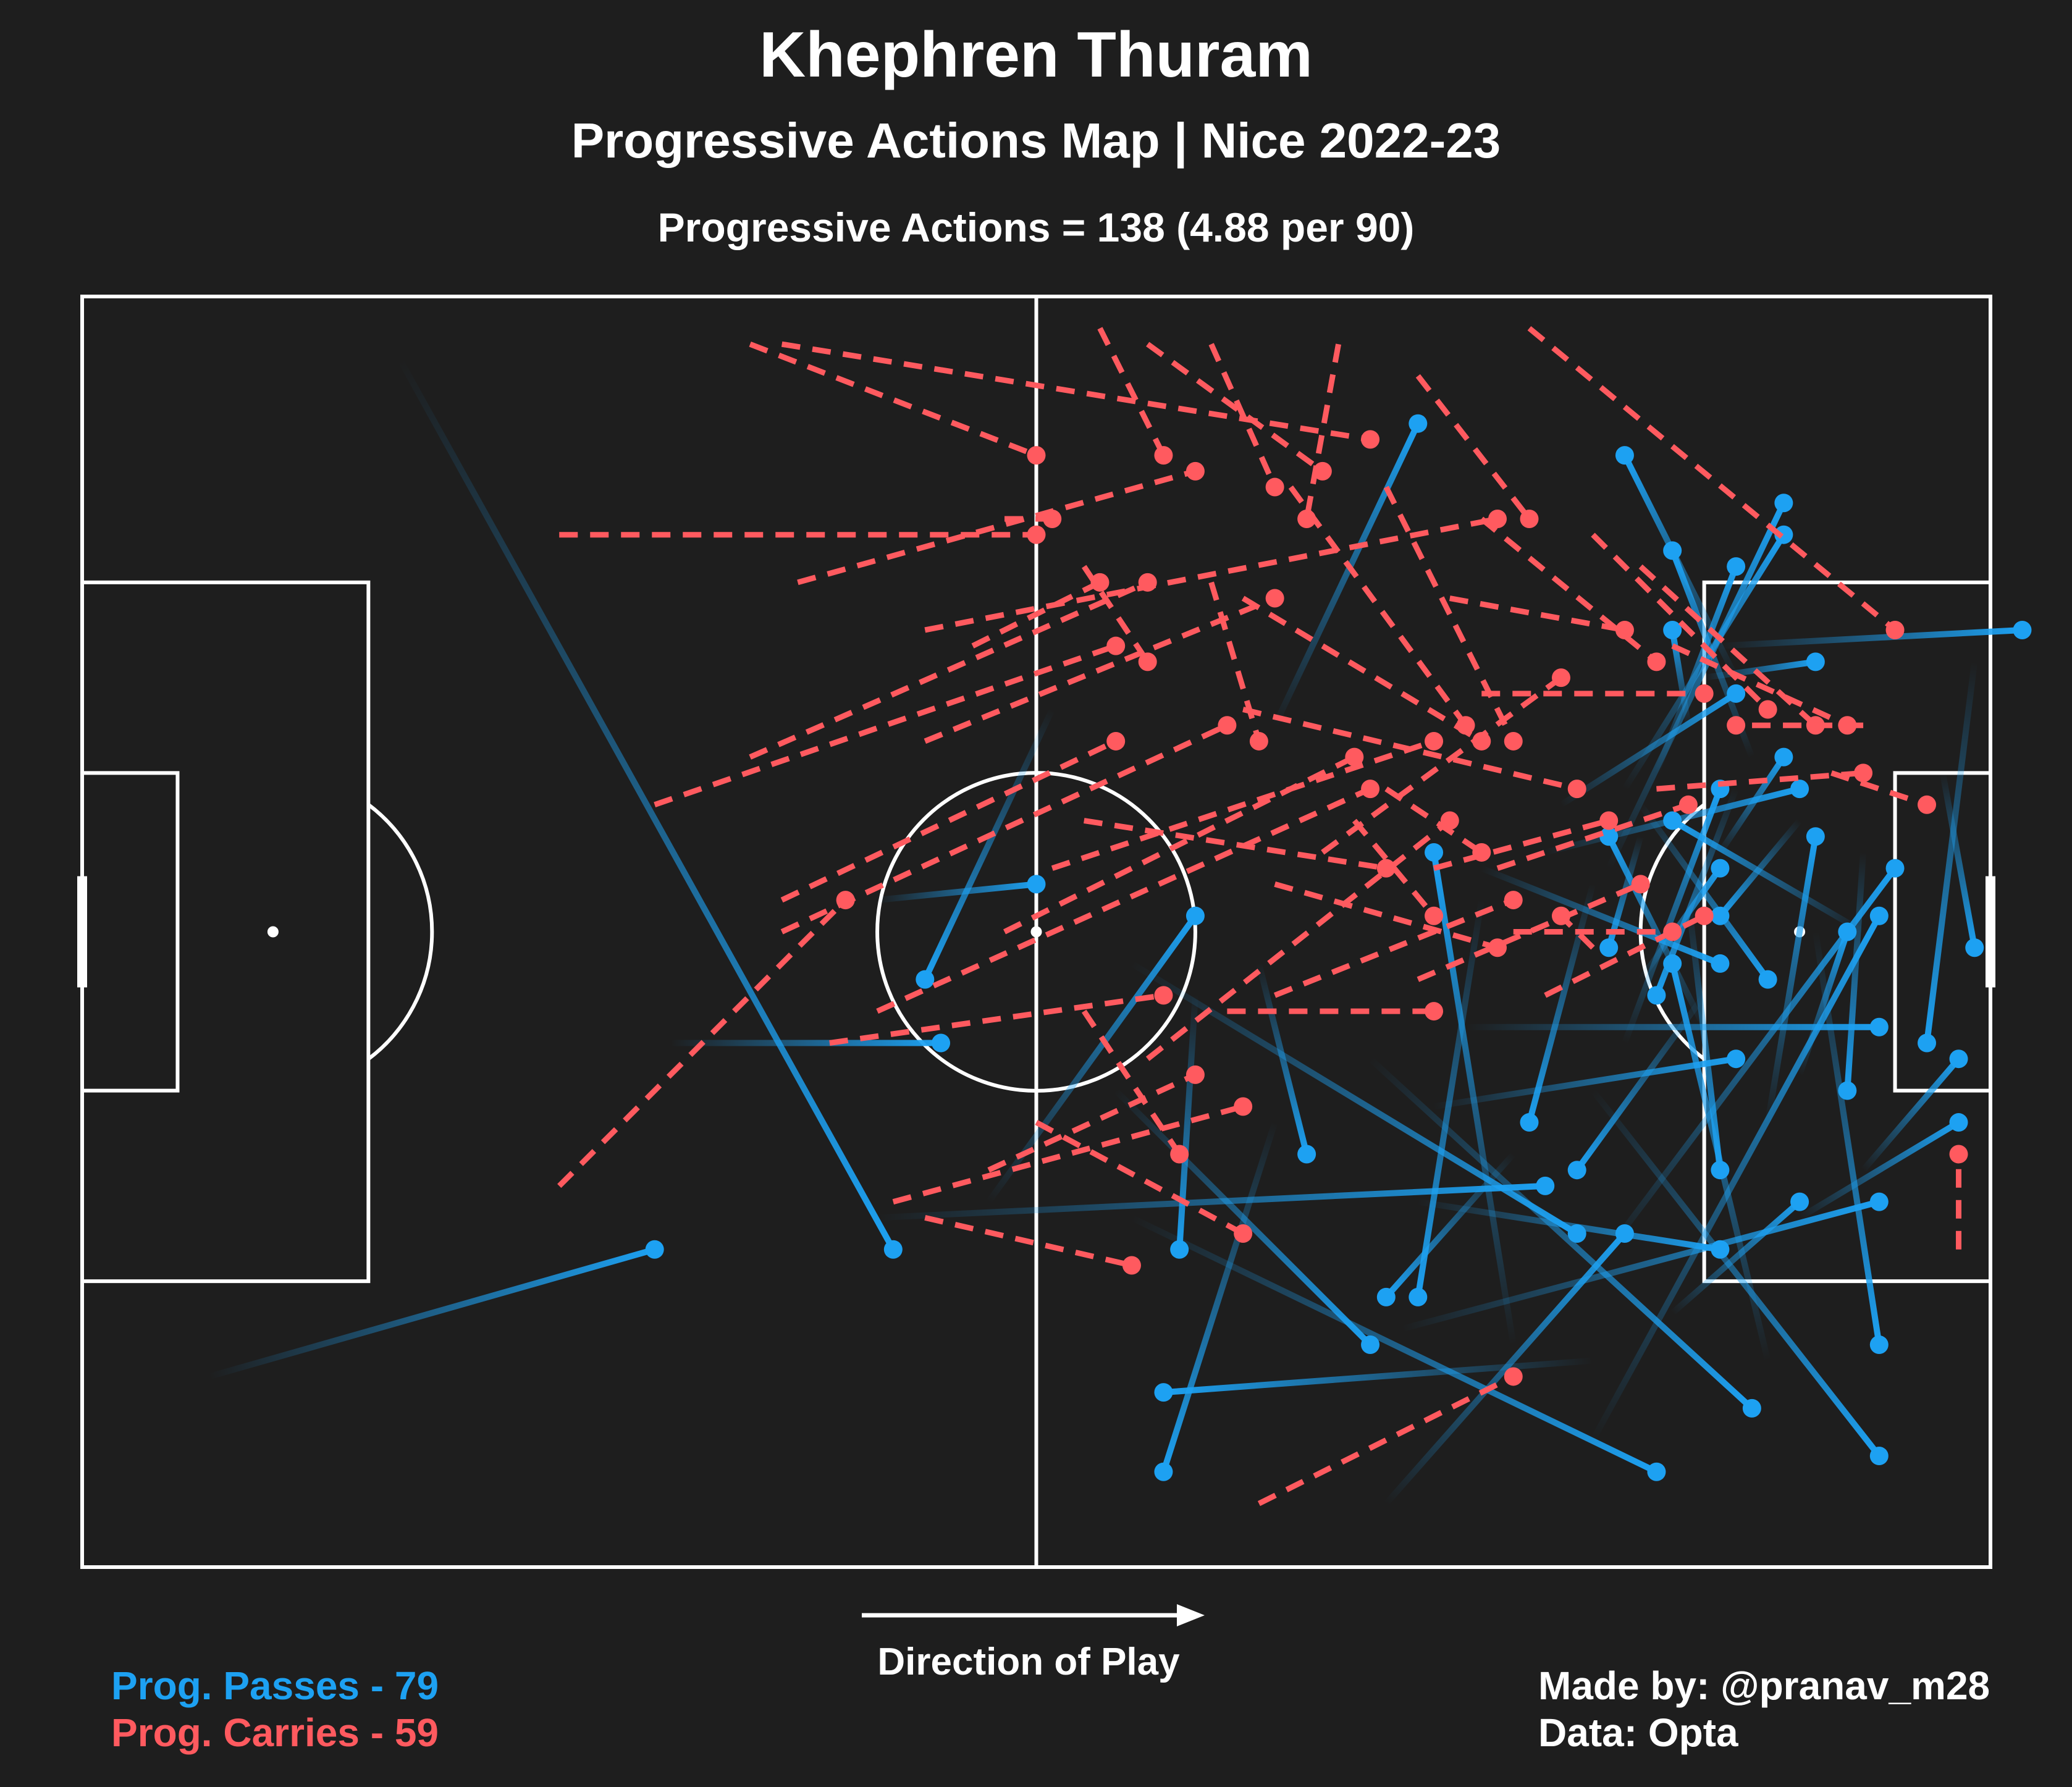  What do you see at coordinates (1638, 1732) in the screenshot?
I see `credit-data-source: Data: Opta` at bounding box center [1638, 1732].